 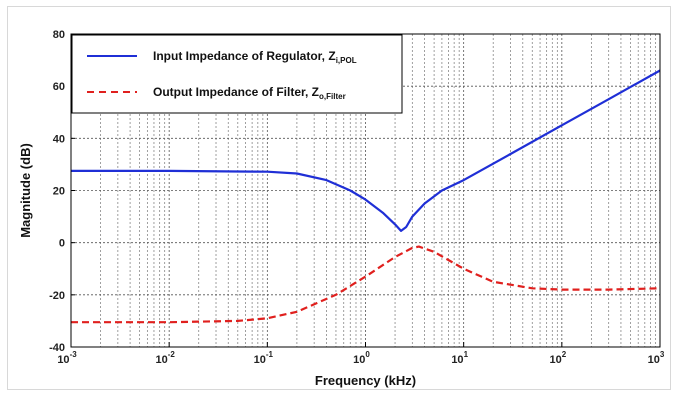 I want to click on x-tick-label: 10⁻¹, so click(x=264, y=358).